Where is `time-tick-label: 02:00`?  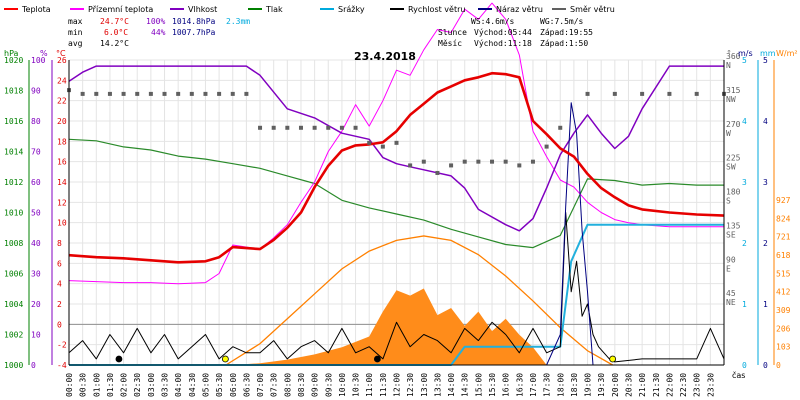
time-tick-label: 02:00 is located at coordinates (124, 385).